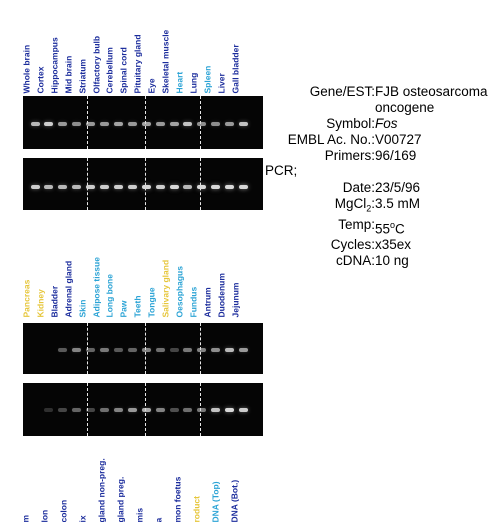 This screenshot has height=522, width=502. I want to click on gene-row: Gene/EST: FJB osteosarcoma oncogene, so click(382, 100).